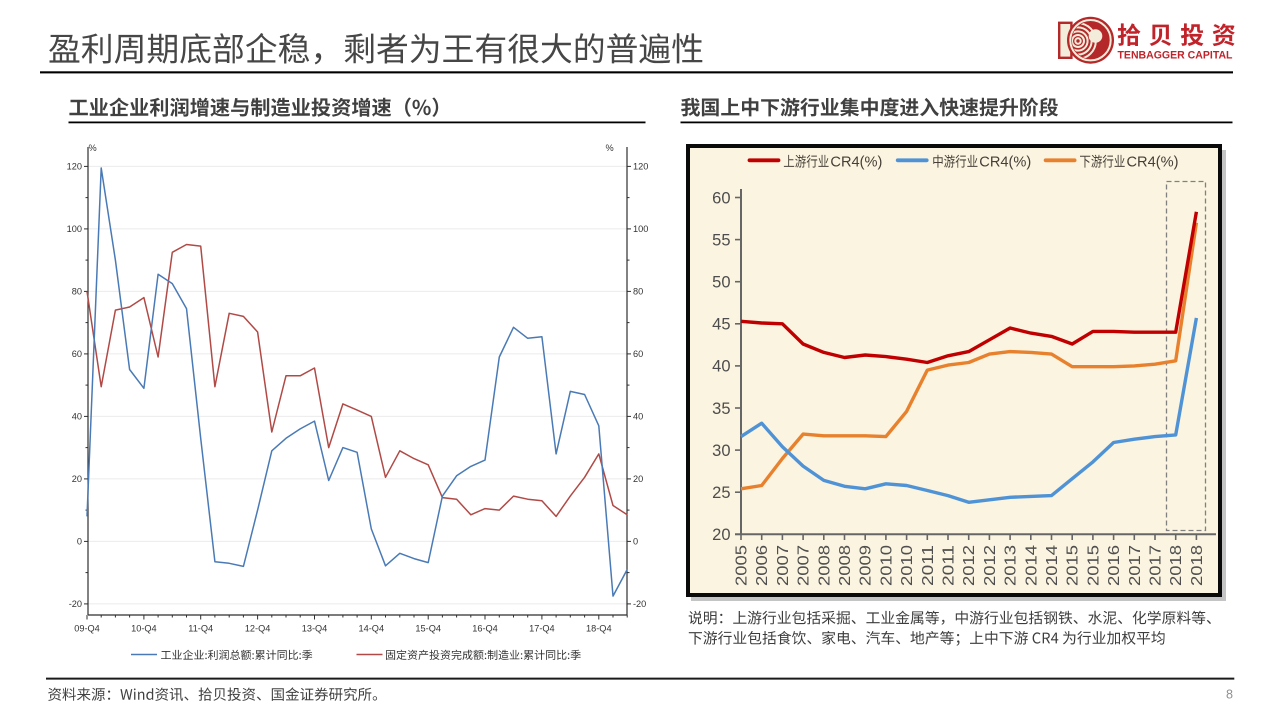 The image size is (1280, 725). I want to click on svg-text: 2006, so click(762, 565).